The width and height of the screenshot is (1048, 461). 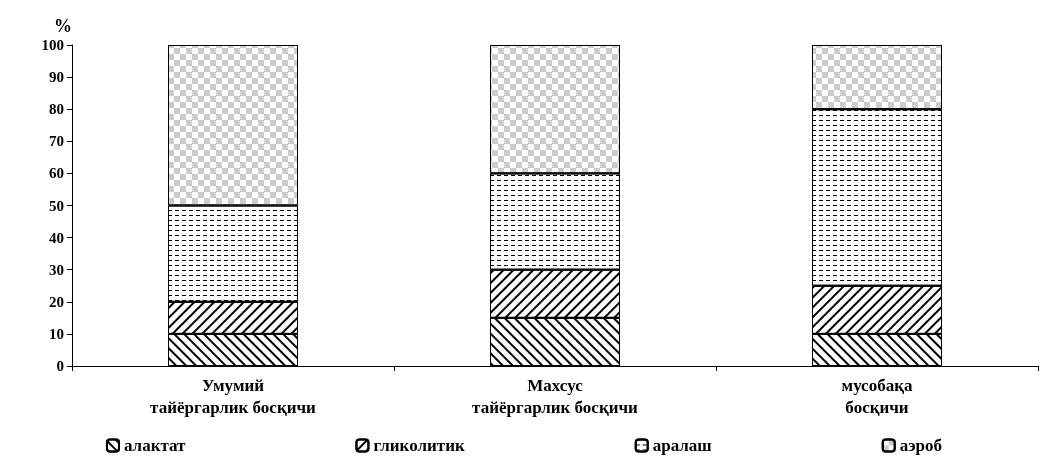 I want to click on y-tick-label: 0, so click(x=60, y=366).